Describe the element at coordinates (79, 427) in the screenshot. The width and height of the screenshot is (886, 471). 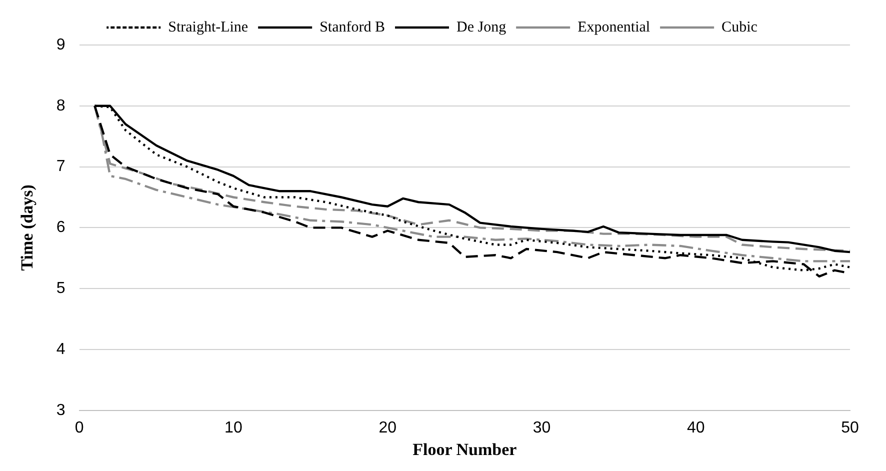
I see `x-tick-label: 0` at that location.